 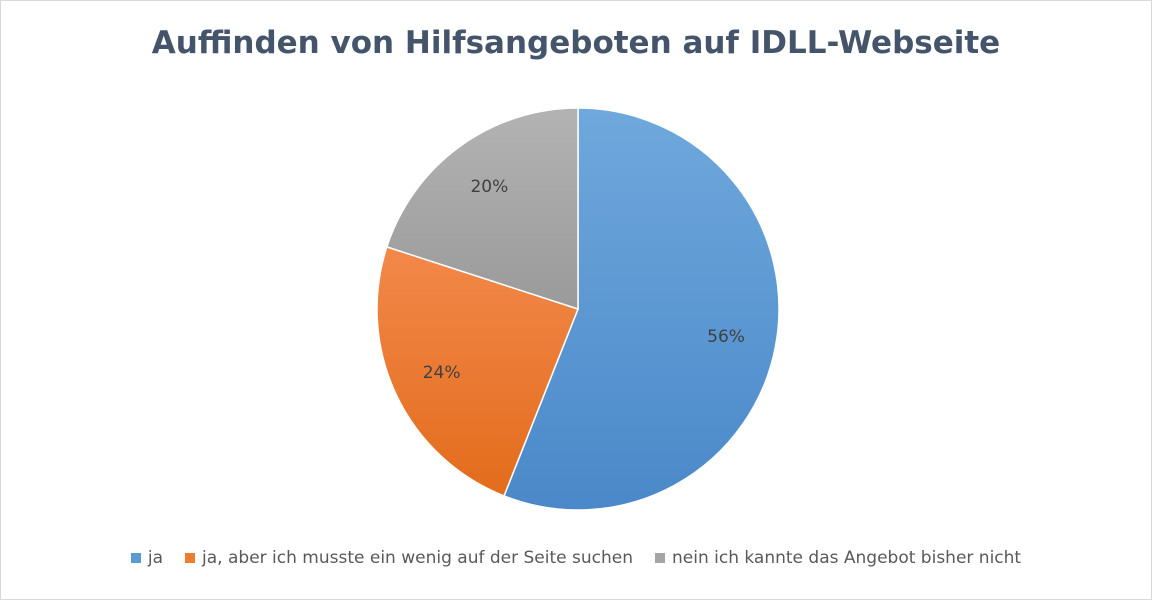 What do you see at coordinates (726, 337) in the screenshot?
I see `data-label: 56%` at bounding box center [726, 337].